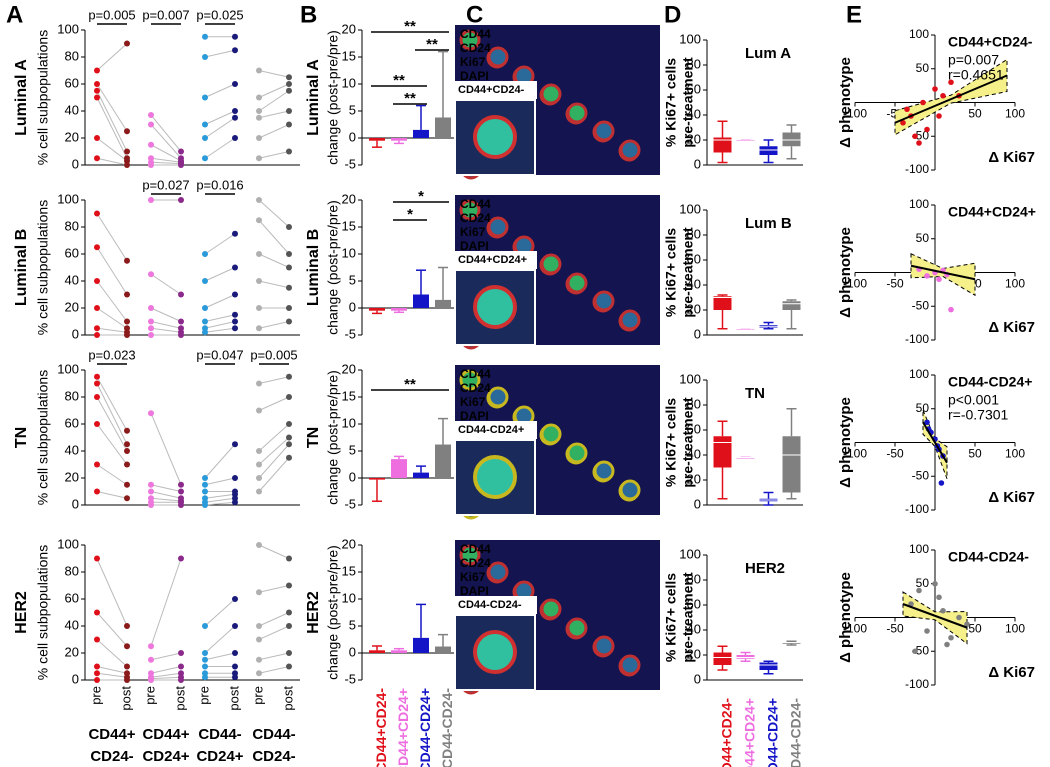  What do you see at coordinates (694, 63) in the screenshot?
I see `y-tick-label: 80` at bounding box center [694, 63].